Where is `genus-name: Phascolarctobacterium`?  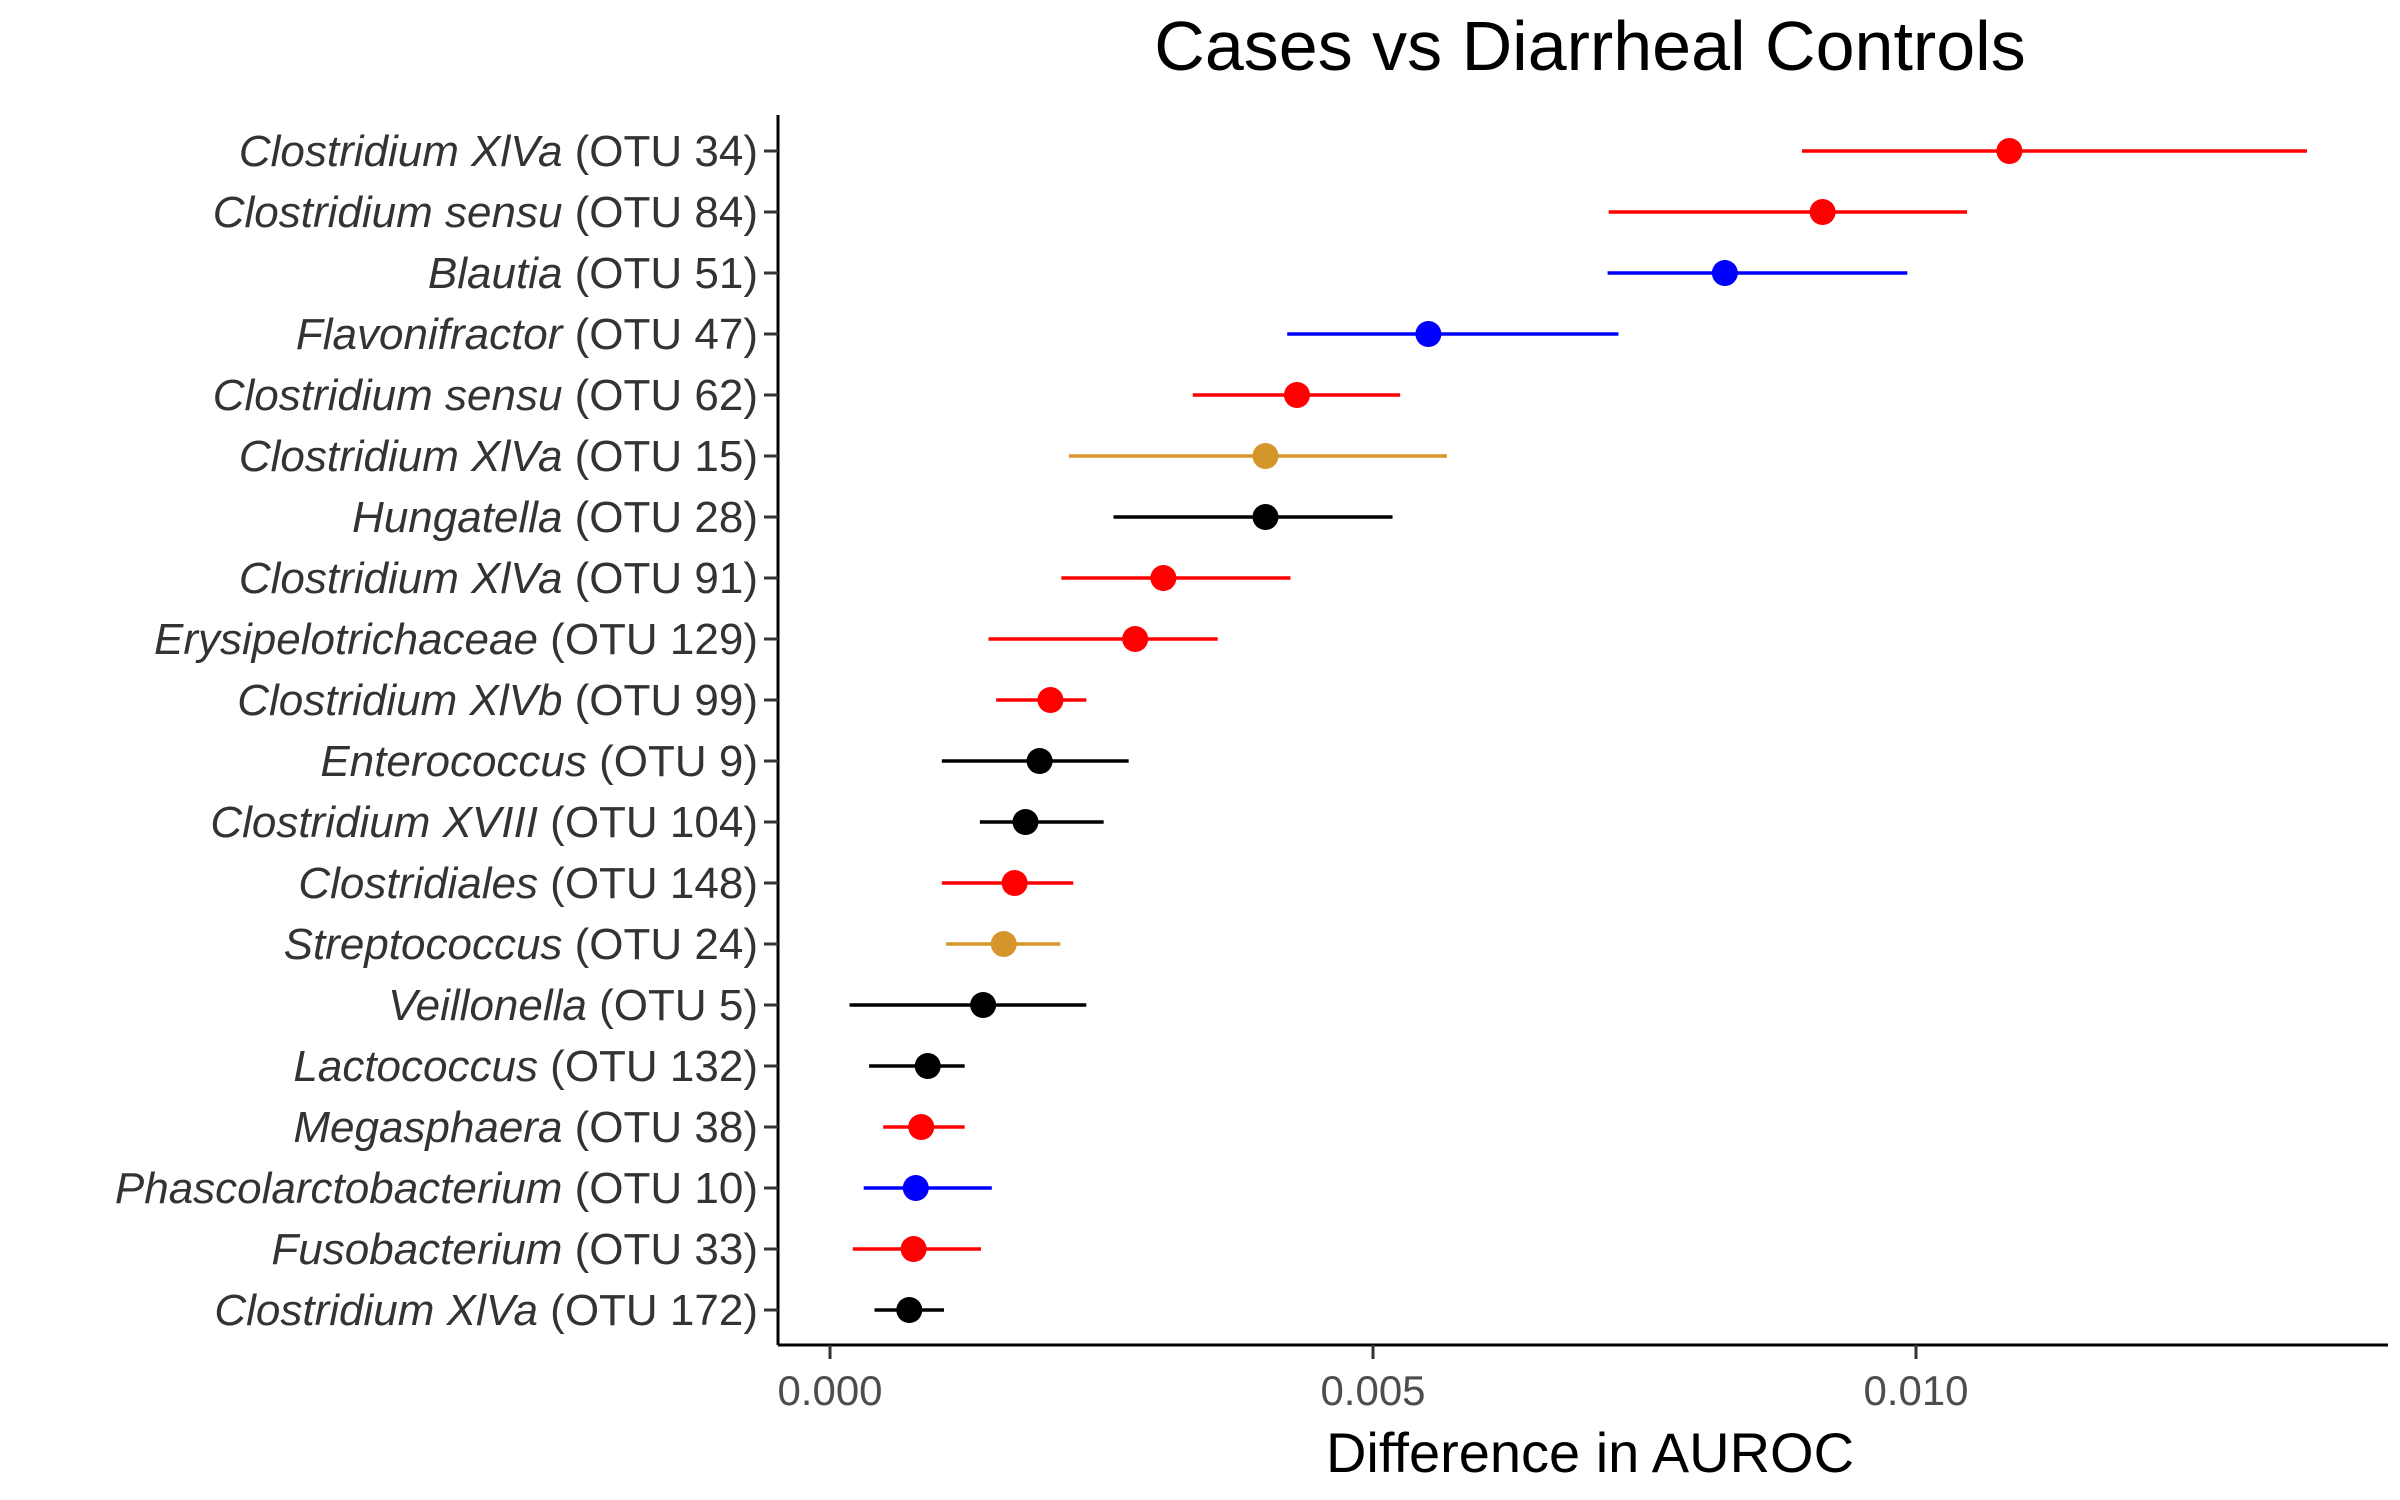 genus-name: Phascolarctobacterium is located at coordinates (339, 1188).